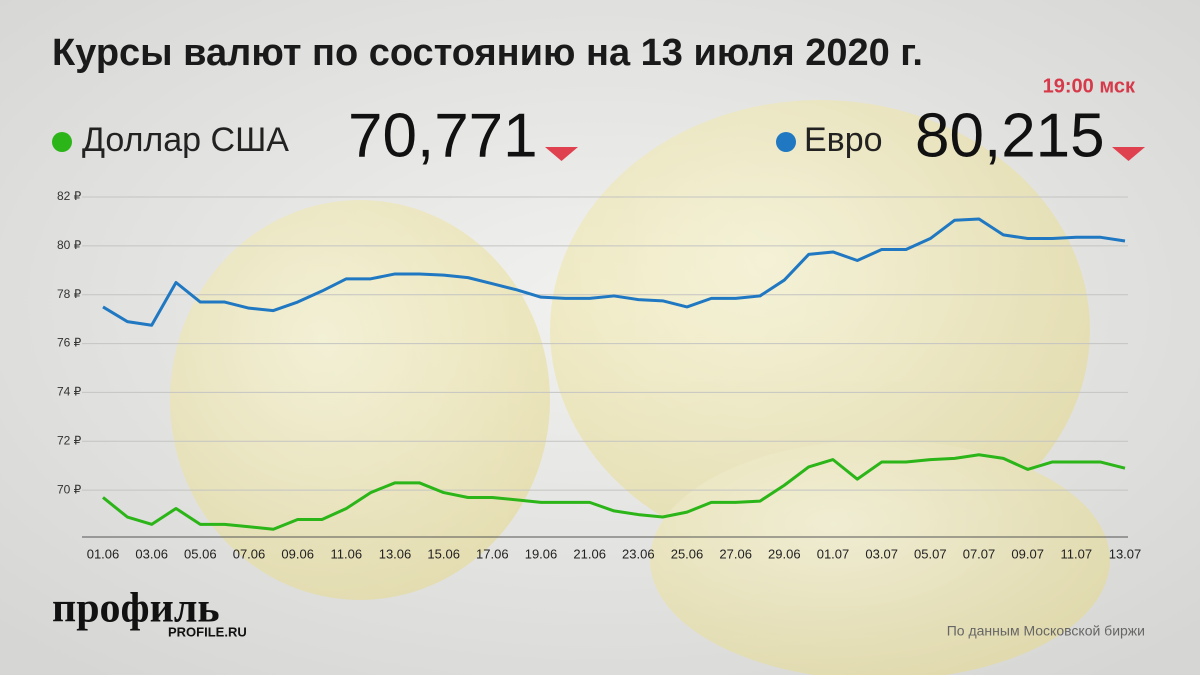 The height and width of the screenshot is (675, 1200). Describe the element at coordinates (69, 489) in the screenshot. I see `y-tick-label: 70 ₽` at that location.